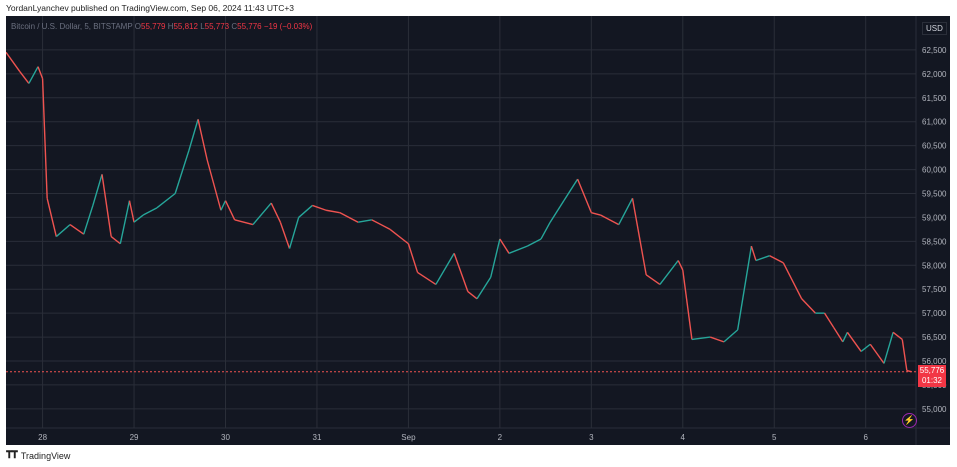 The image size is (957, 467). What do you see at coordinates (934, 217) in the screenshot?
I see `y-tick-label: 59,000` at bounding box center [934, 217].